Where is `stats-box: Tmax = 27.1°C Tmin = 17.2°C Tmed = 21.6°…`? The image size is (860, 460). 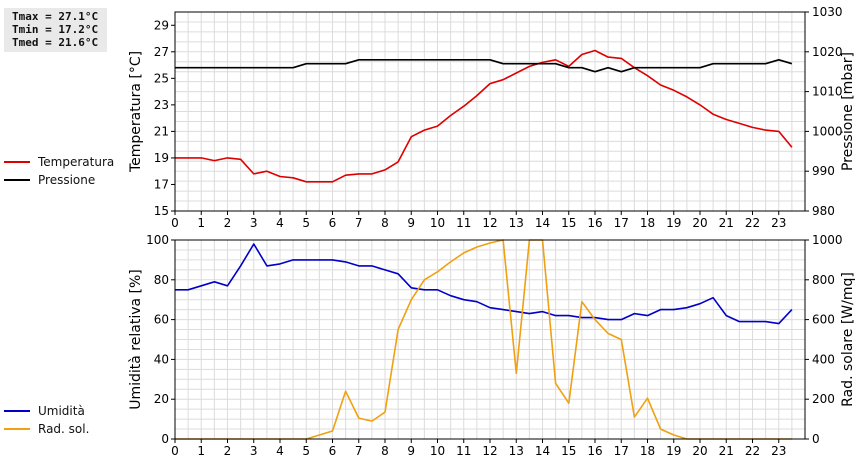 stats-box: Tmax = 27.1°C Tmin = 17.2°C Tmed = 21.6°… is located at coordinates (55, 30).